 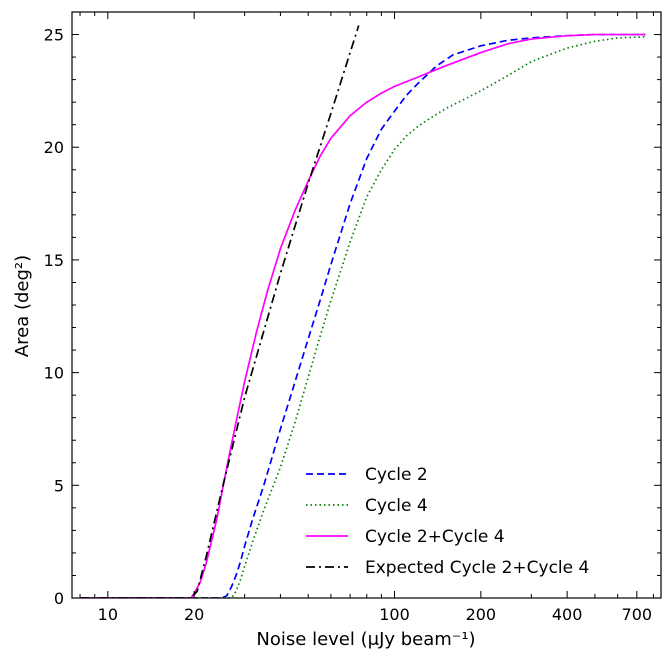 What do you see at coordinates (637, 614) in the screenshot?
I see `x-tick-label: 700` at bounding box center [637, 614].